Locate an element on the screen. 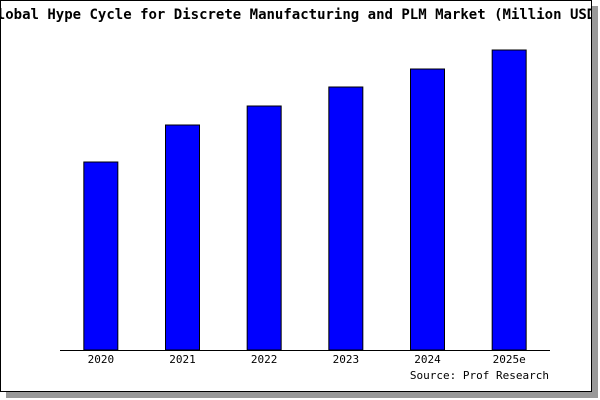 This screenshot has height=400, width=600. x-tick-label: 2025e is located at coordinates (509, 359).